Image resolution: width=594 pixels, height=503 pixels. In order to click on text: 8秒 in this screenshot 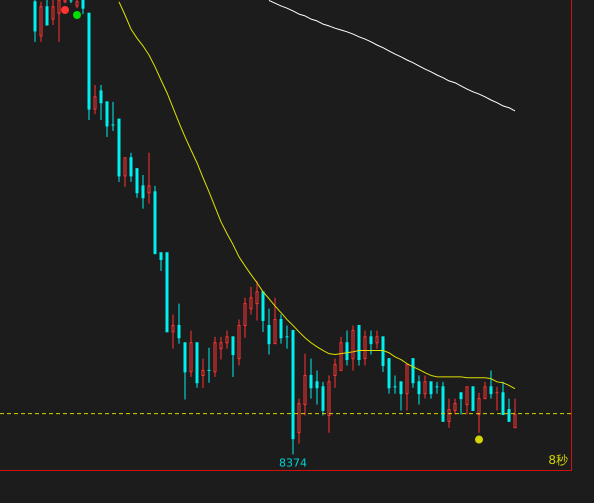, I will do `click(558, 460)`.